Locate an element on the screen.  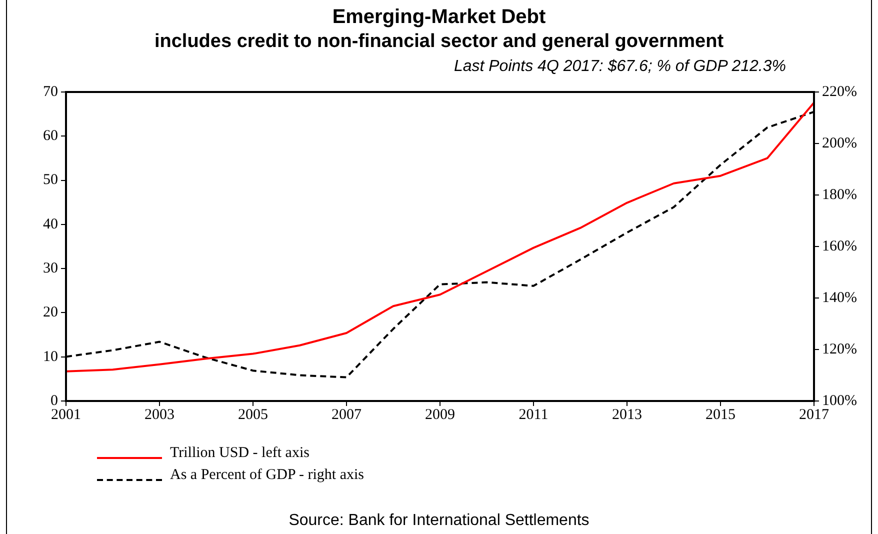
x-tick-label: 2011 is located at coordinates (533, 414).